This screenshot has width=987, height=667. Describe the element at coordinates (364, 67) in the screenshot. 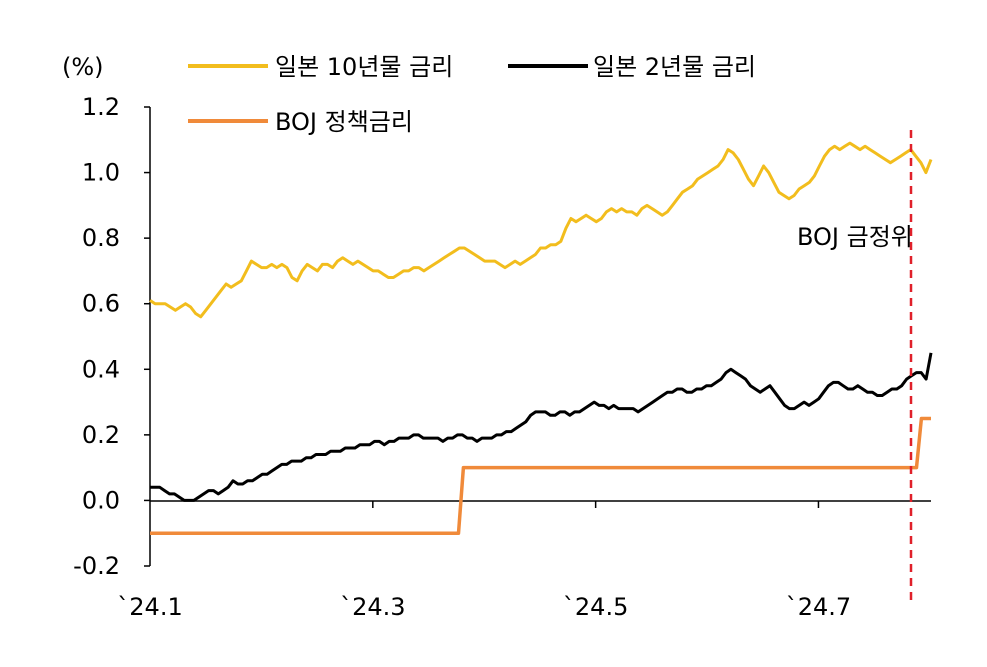

I see `legend-label-10y: 일본 10년물 금리` at that location.